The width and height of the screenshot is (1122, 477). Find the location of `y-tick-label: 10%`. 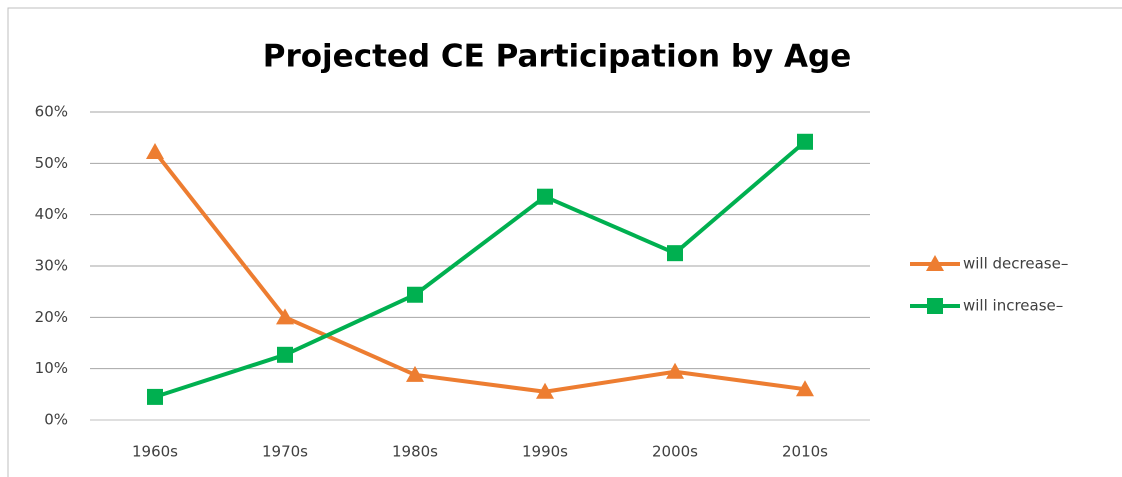

y-tick-label: 10% is located at coordinates (51, 368).